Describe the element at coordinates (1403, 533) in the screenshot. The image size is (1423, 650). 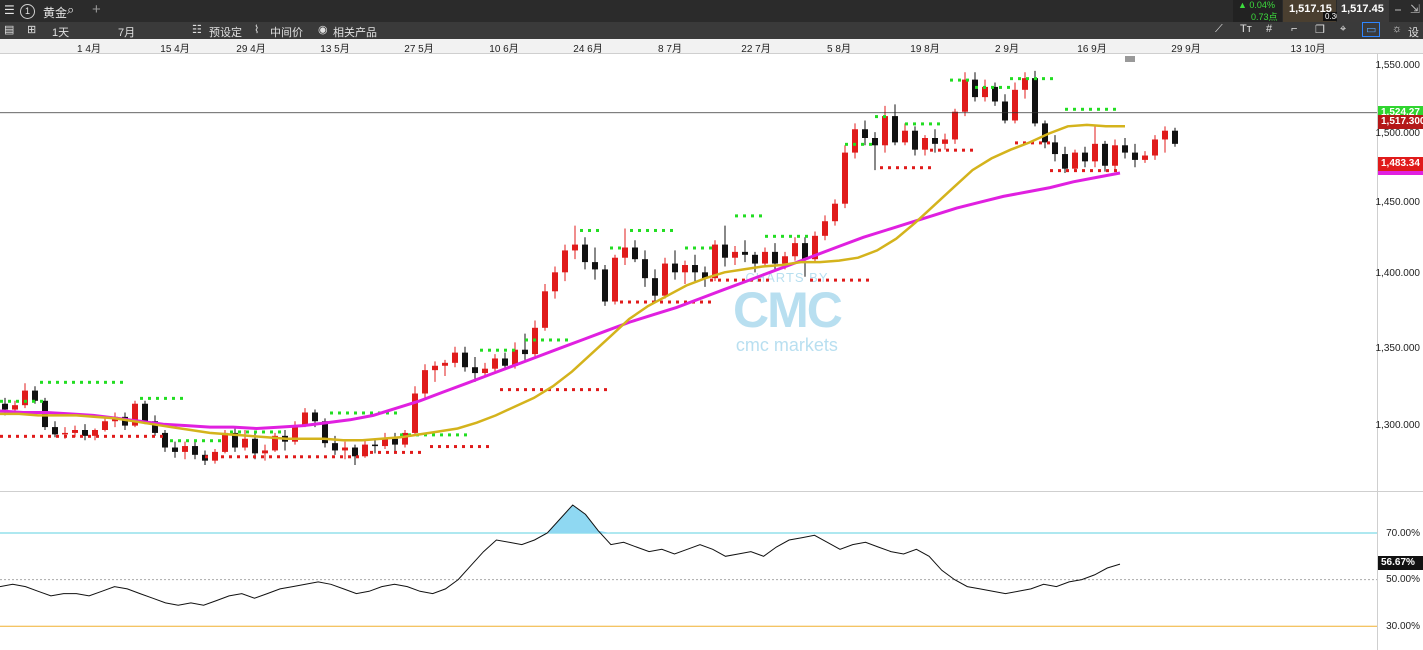
I see `rsi-level-label: 70.00%` at that location.